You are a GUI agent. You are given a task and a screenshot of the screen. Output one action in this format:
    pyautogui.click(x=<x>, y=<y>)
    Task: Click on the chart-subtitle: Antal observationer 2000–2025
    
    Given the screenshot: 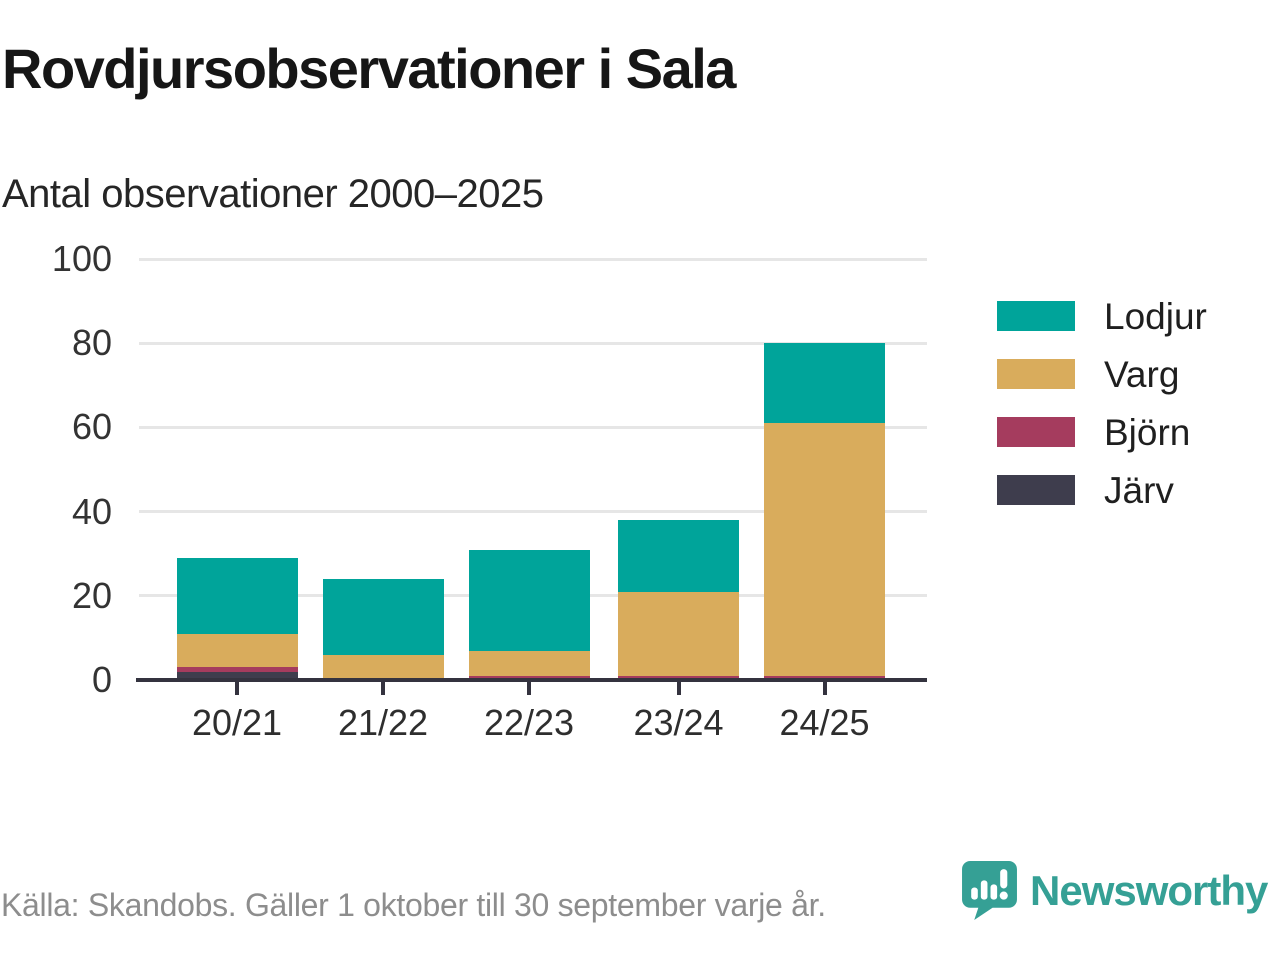 What is the action you would take?
    pyautogui.click(x=273, y=194)
    